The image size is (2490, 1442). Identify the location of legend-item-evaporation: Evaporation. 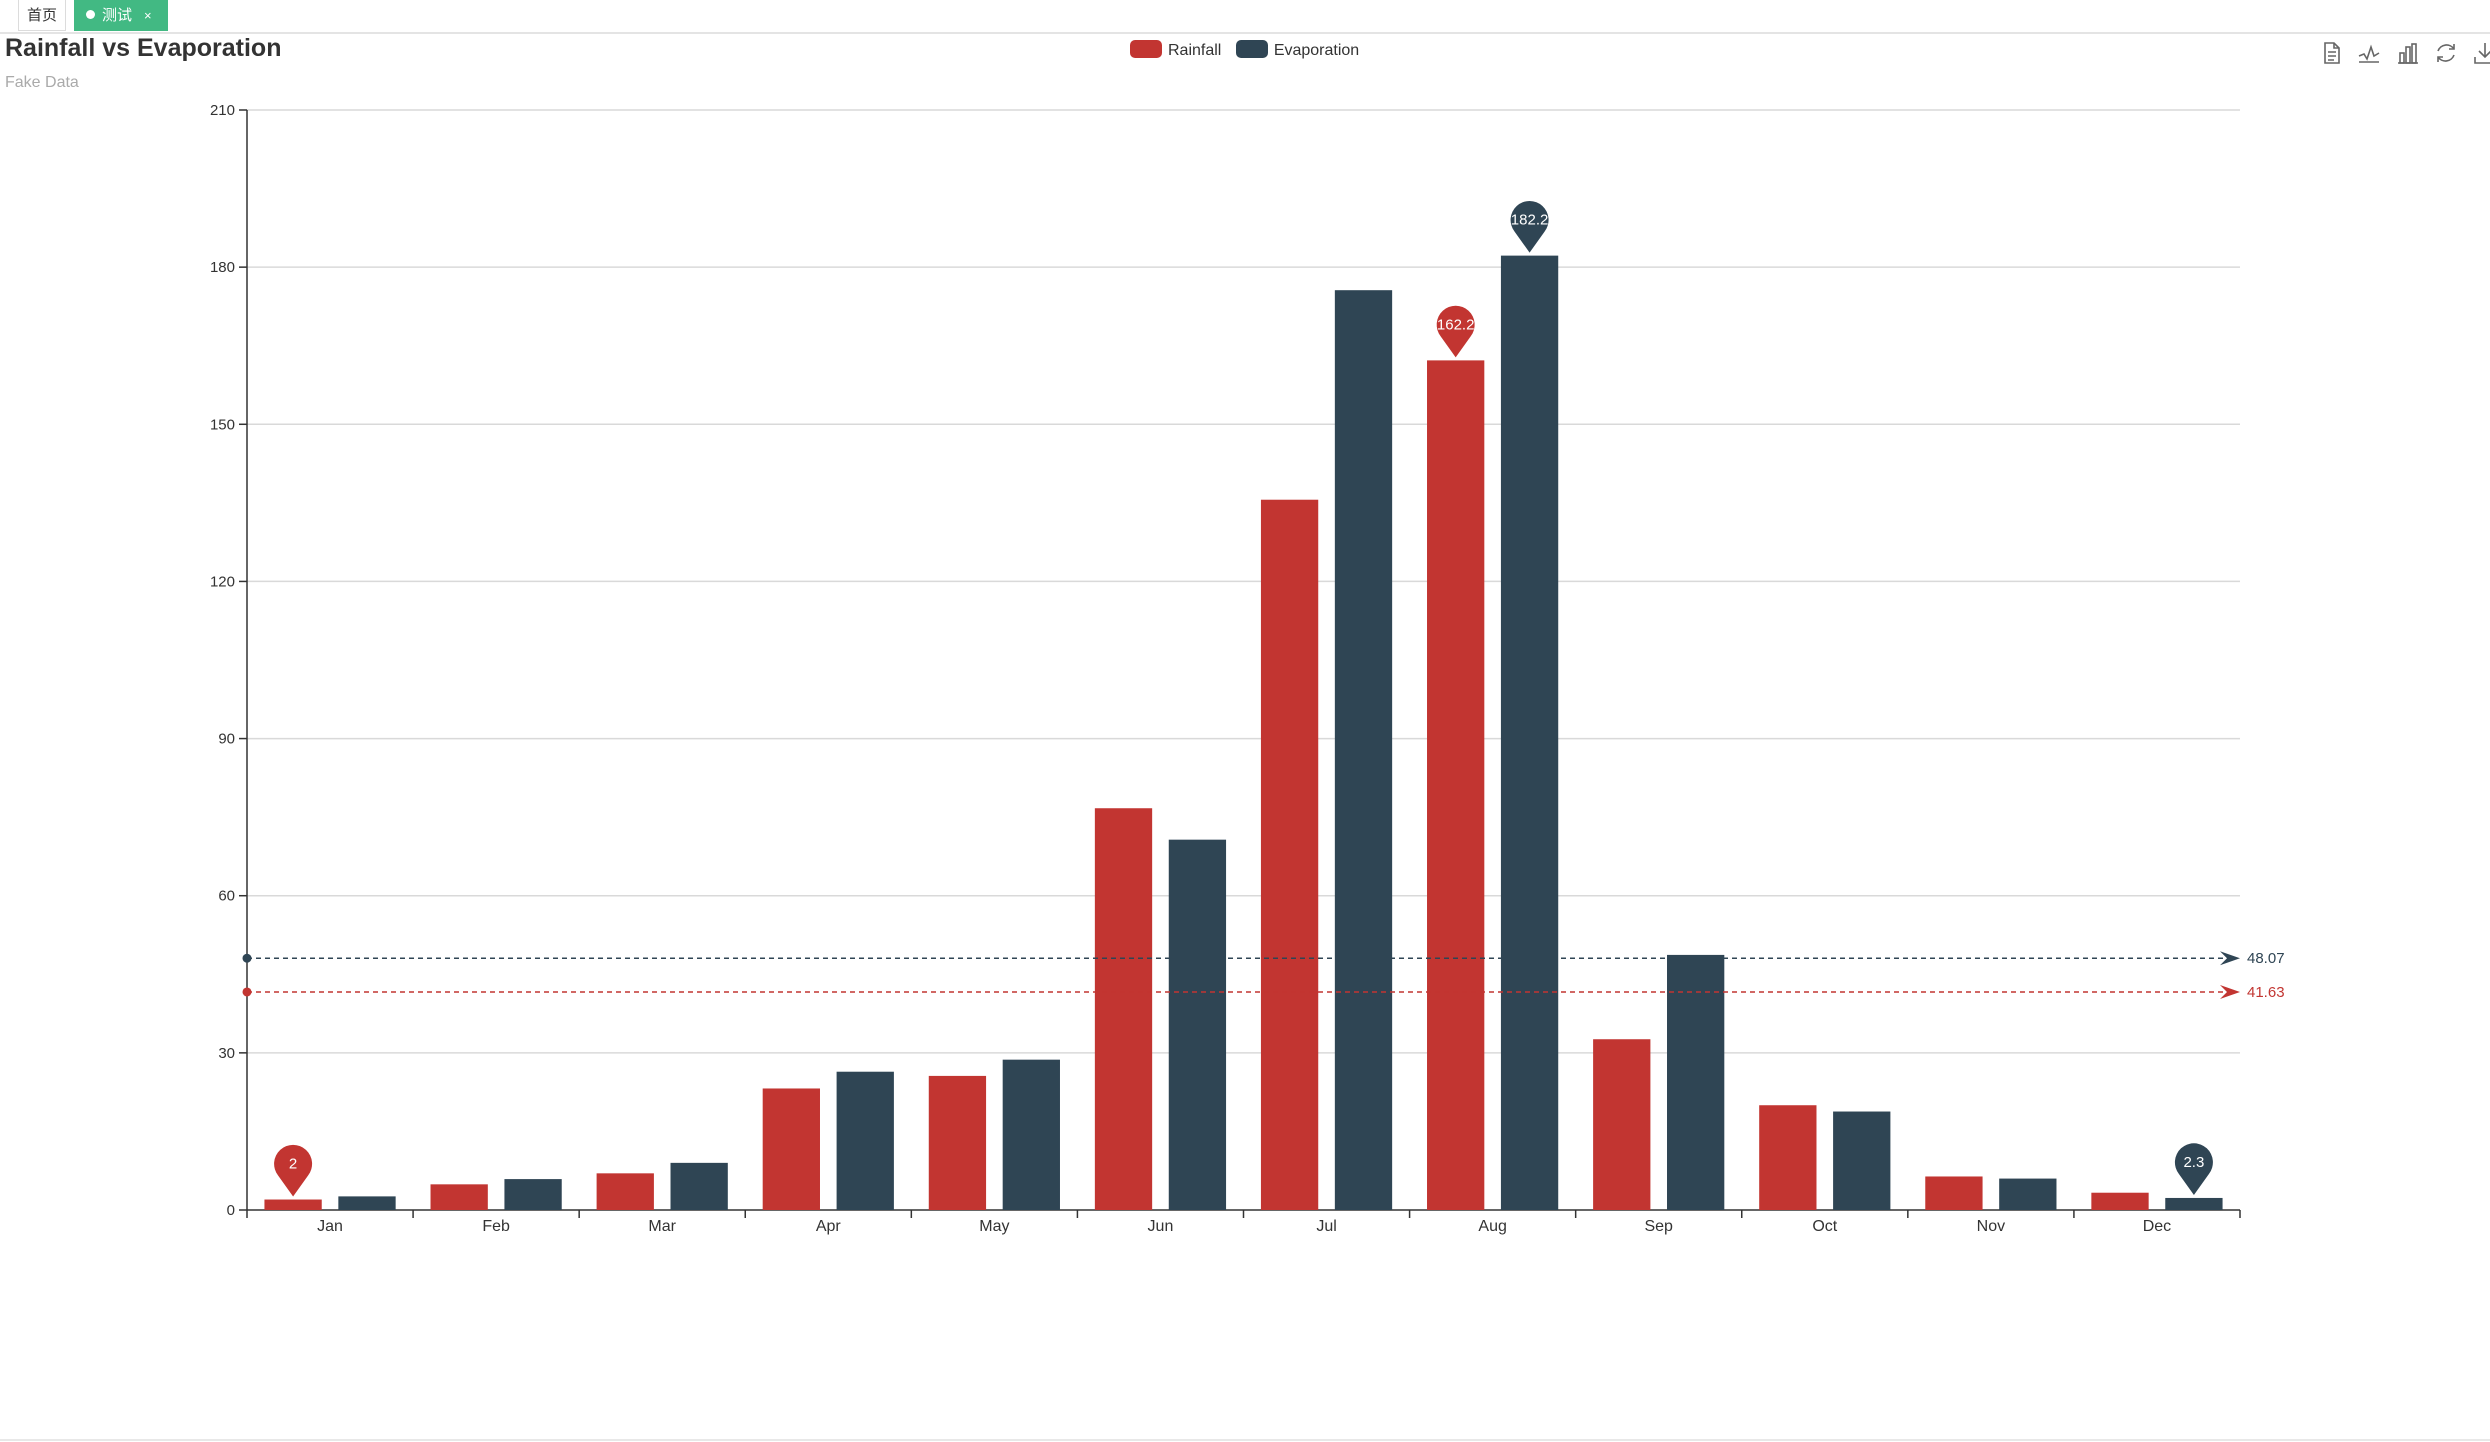
(1297, 50).